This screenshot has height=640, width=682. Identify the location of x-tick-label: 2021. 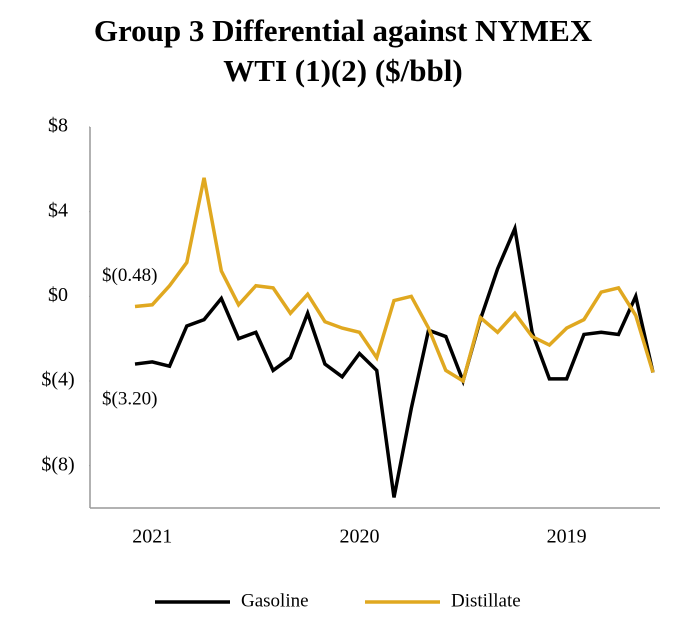
(152, 537).